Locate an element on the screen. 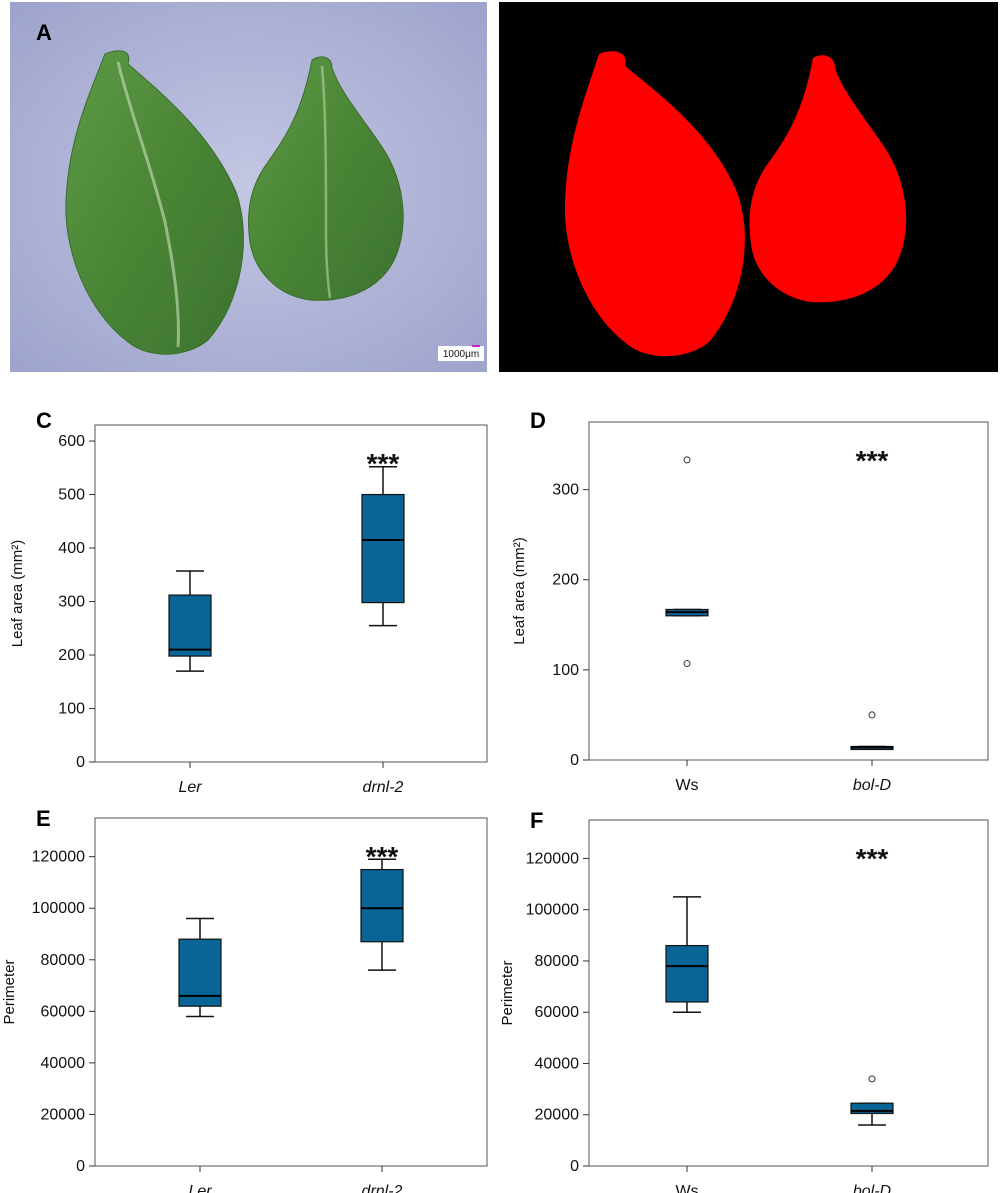 The image size is (1000, 1193). panel-label-c: C is located at coordinates (44, 420).